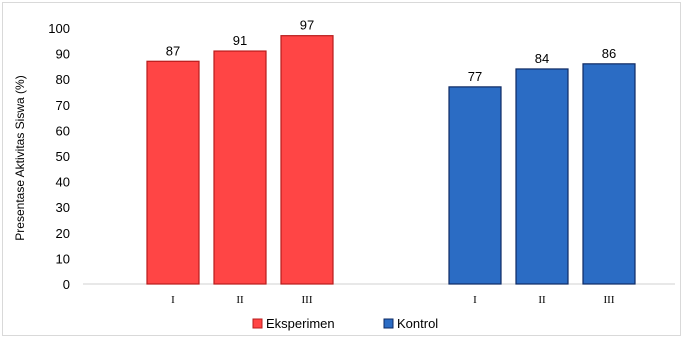  Describe the element at coordinates (609, 53) in the screenshot. I see `data-label: 86` at that location.